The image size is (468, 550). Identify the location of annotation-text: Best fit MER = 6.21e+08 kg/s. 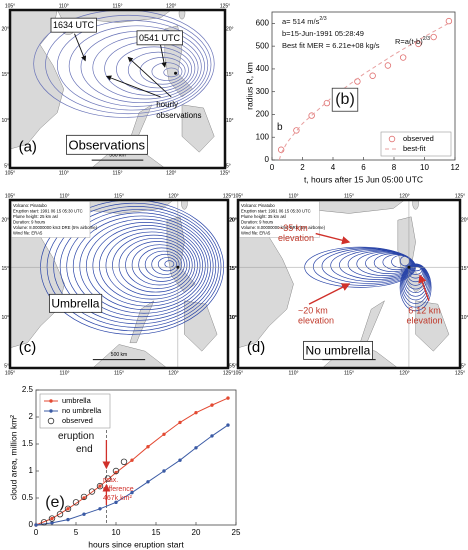
(331, 45).